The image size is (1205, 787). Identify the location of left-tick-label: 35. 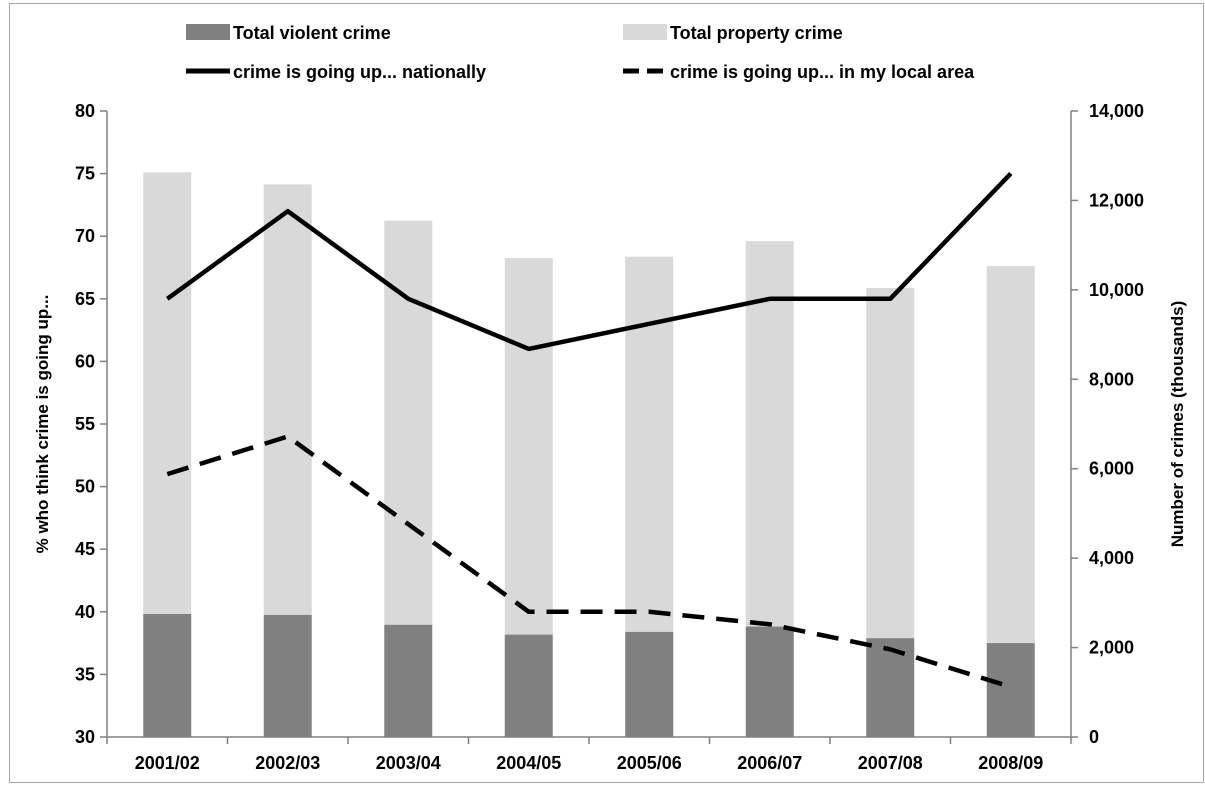
(85, 674).